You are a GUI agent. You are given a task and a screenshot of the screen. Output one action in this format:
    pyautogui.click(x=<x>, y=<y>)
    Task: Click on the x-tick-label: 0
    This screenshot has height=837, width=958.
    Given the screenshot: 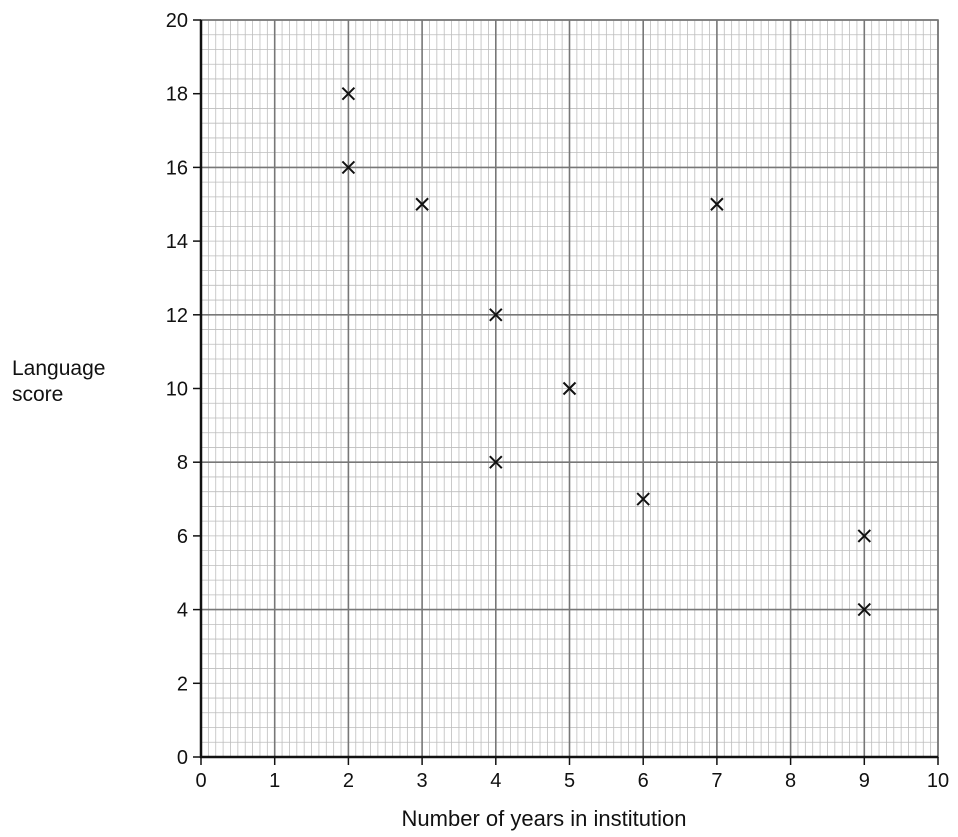 What is the action you would take?
    pyautogui.click(x=200, y=781)
    